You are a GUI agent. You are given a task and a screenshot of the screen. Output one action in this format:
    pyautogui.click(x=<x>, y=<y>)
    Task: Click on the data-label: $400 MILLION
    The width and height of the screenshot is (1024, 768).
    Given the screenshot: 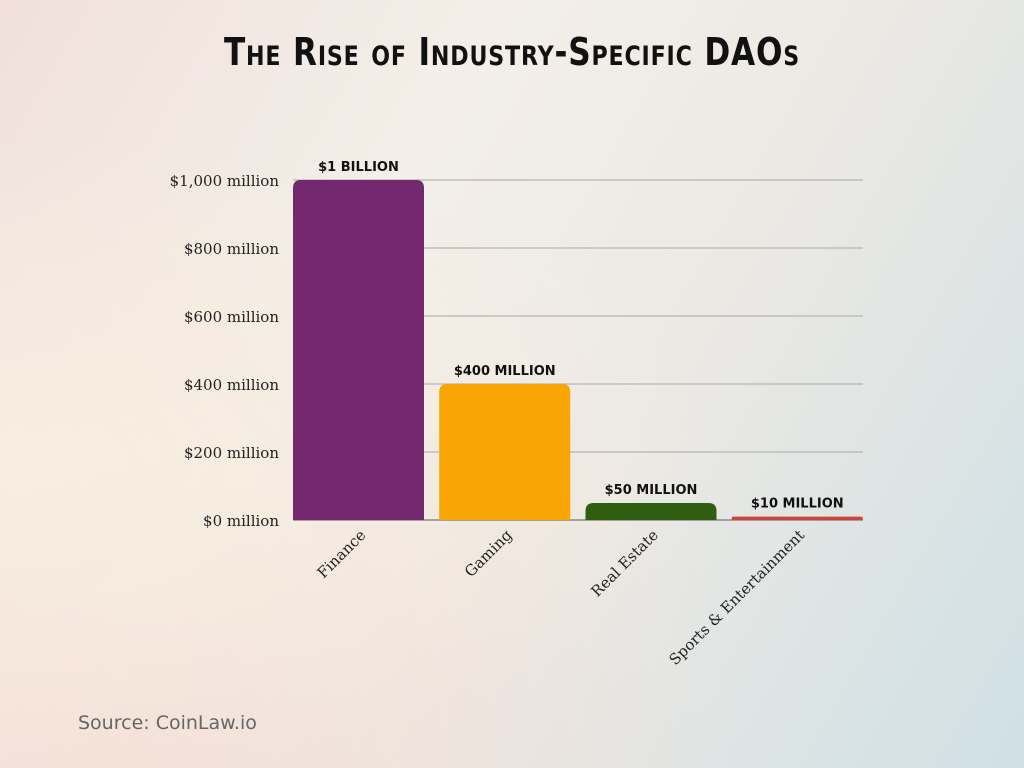 What is the action you would take?
    pyautogui.click(x=505, y=371)
    